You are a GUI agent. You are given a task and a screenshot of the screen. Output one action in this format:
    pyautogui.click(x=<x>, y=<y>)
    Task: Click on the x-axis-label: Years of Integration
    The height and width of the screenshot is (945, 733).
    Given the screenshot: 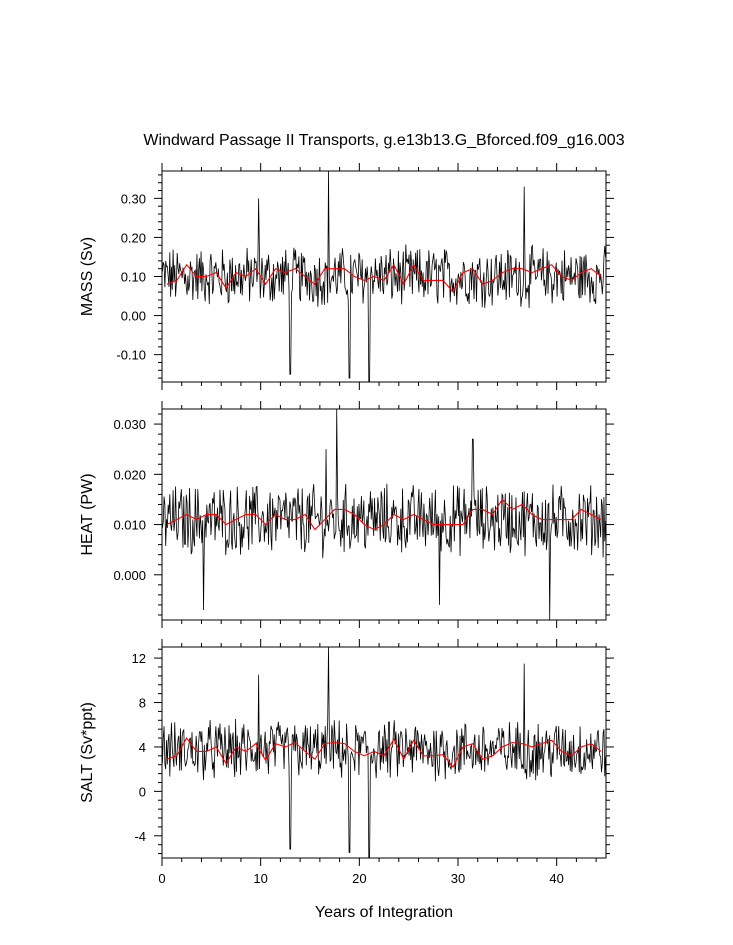 What is the action you would take?
    pyautogui.click(x=384, y=912)
    